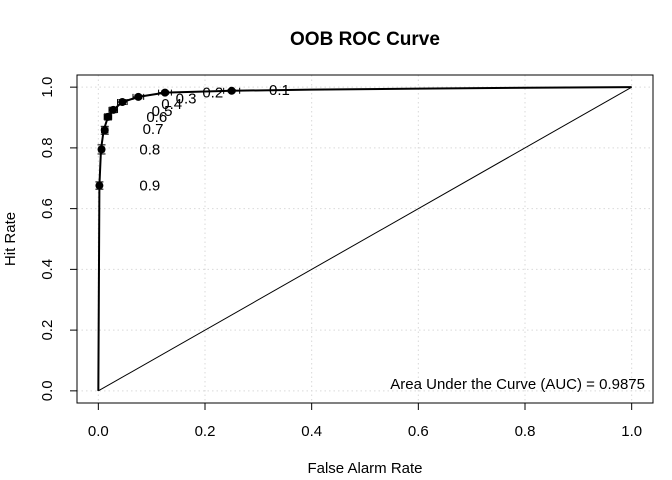 This screenshot has width=672, height=480. I want to click on chart-title: OOB ROC Curve, so click(365, 39).